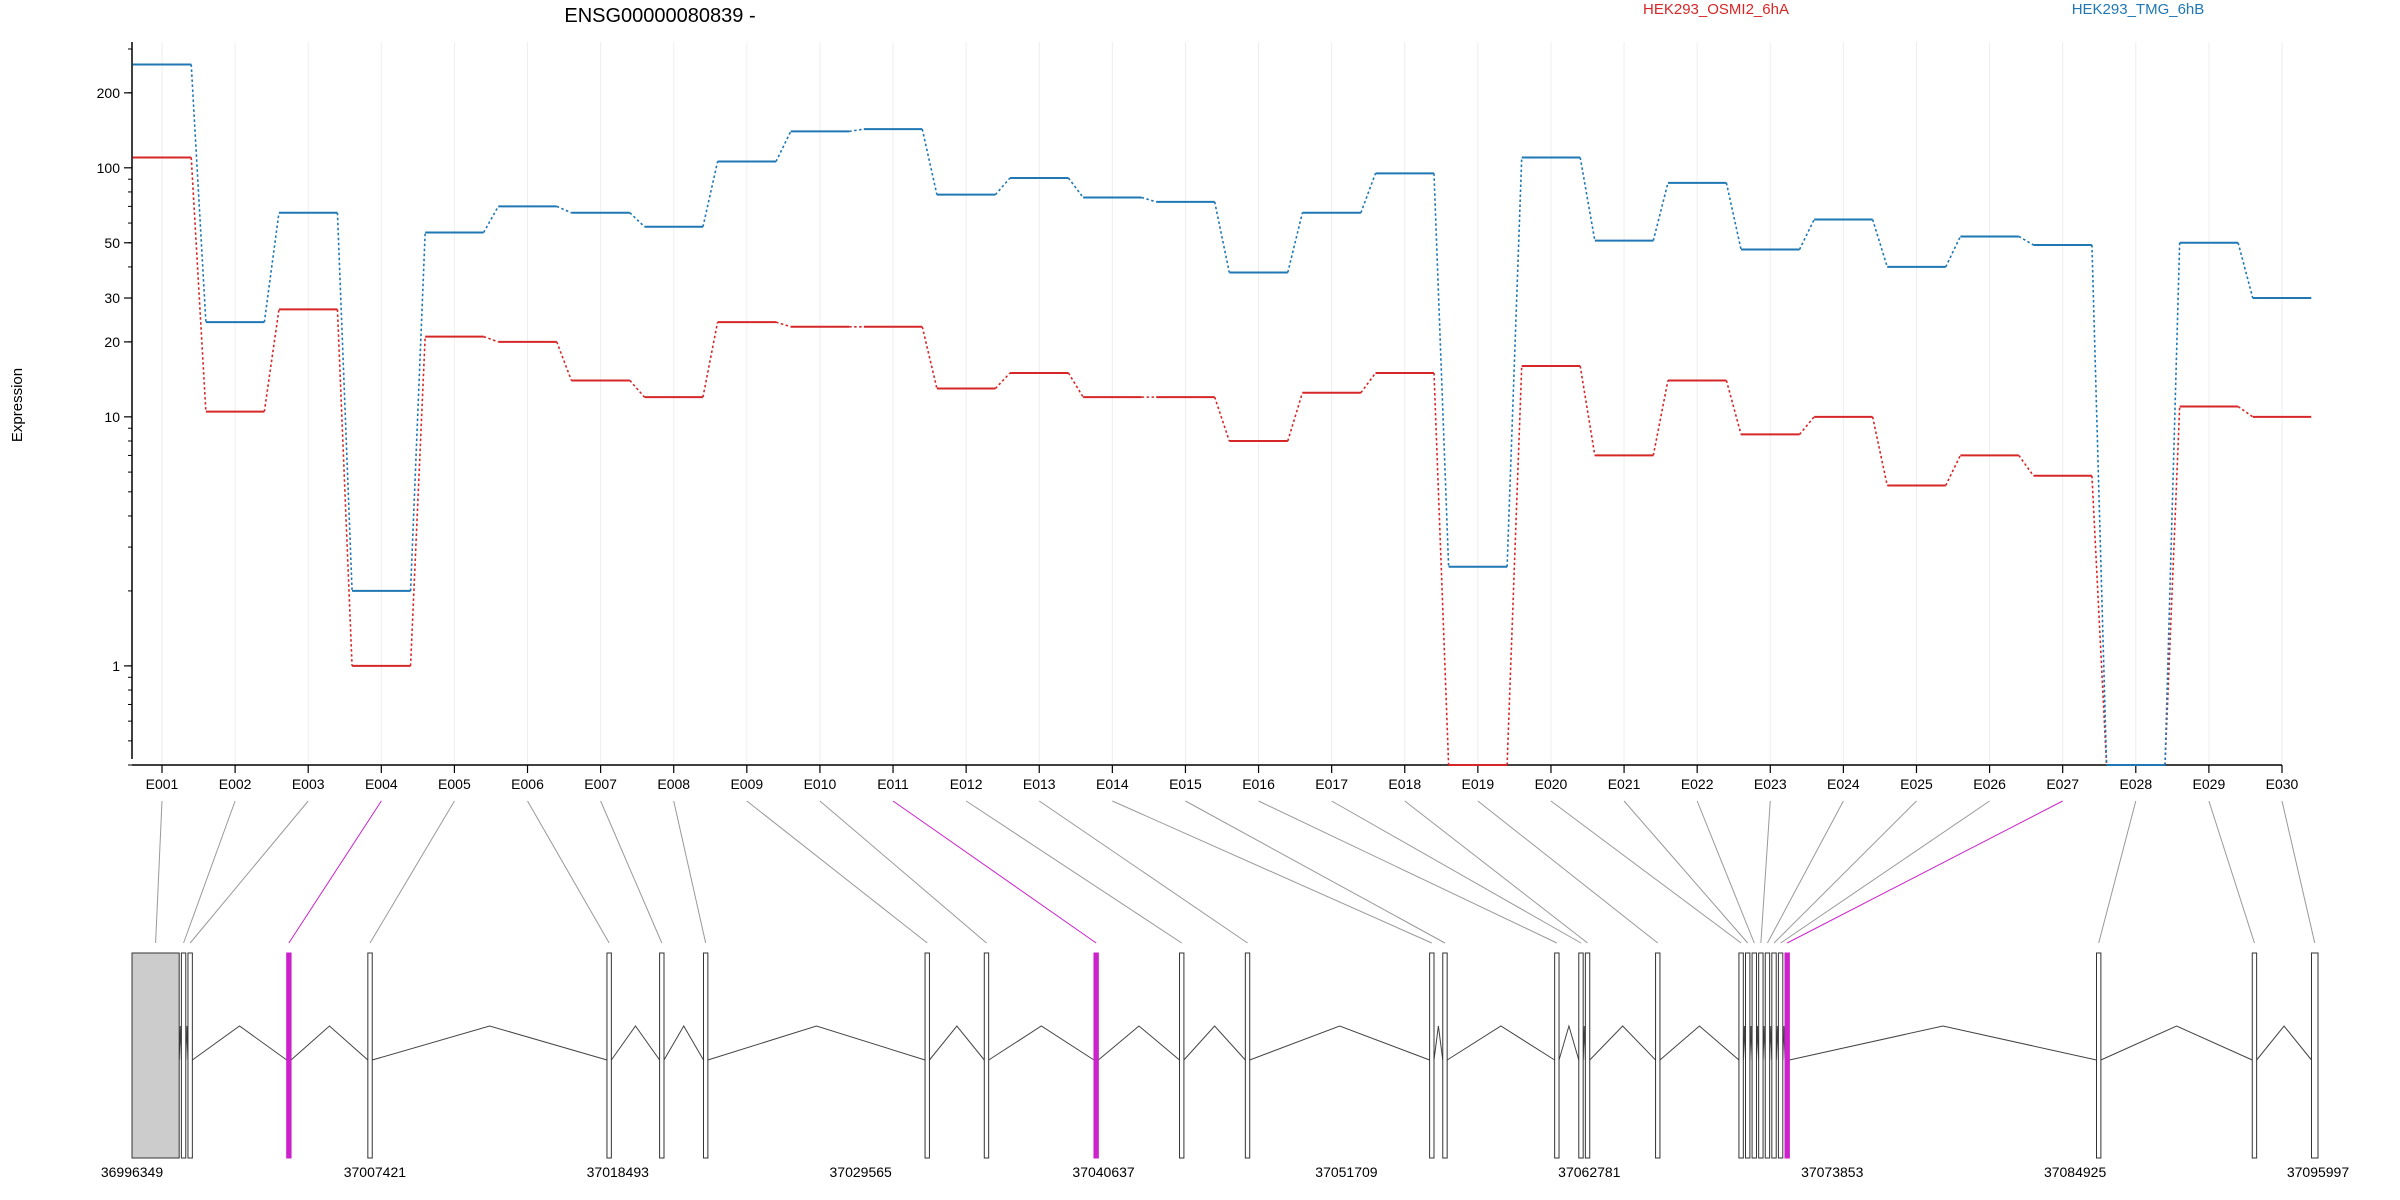 The height and width of the screenshot is (1200, 2400). I want to click on legend-entry-osmi2: HEK293_OSMI2_6hA, so click(1716, 9).